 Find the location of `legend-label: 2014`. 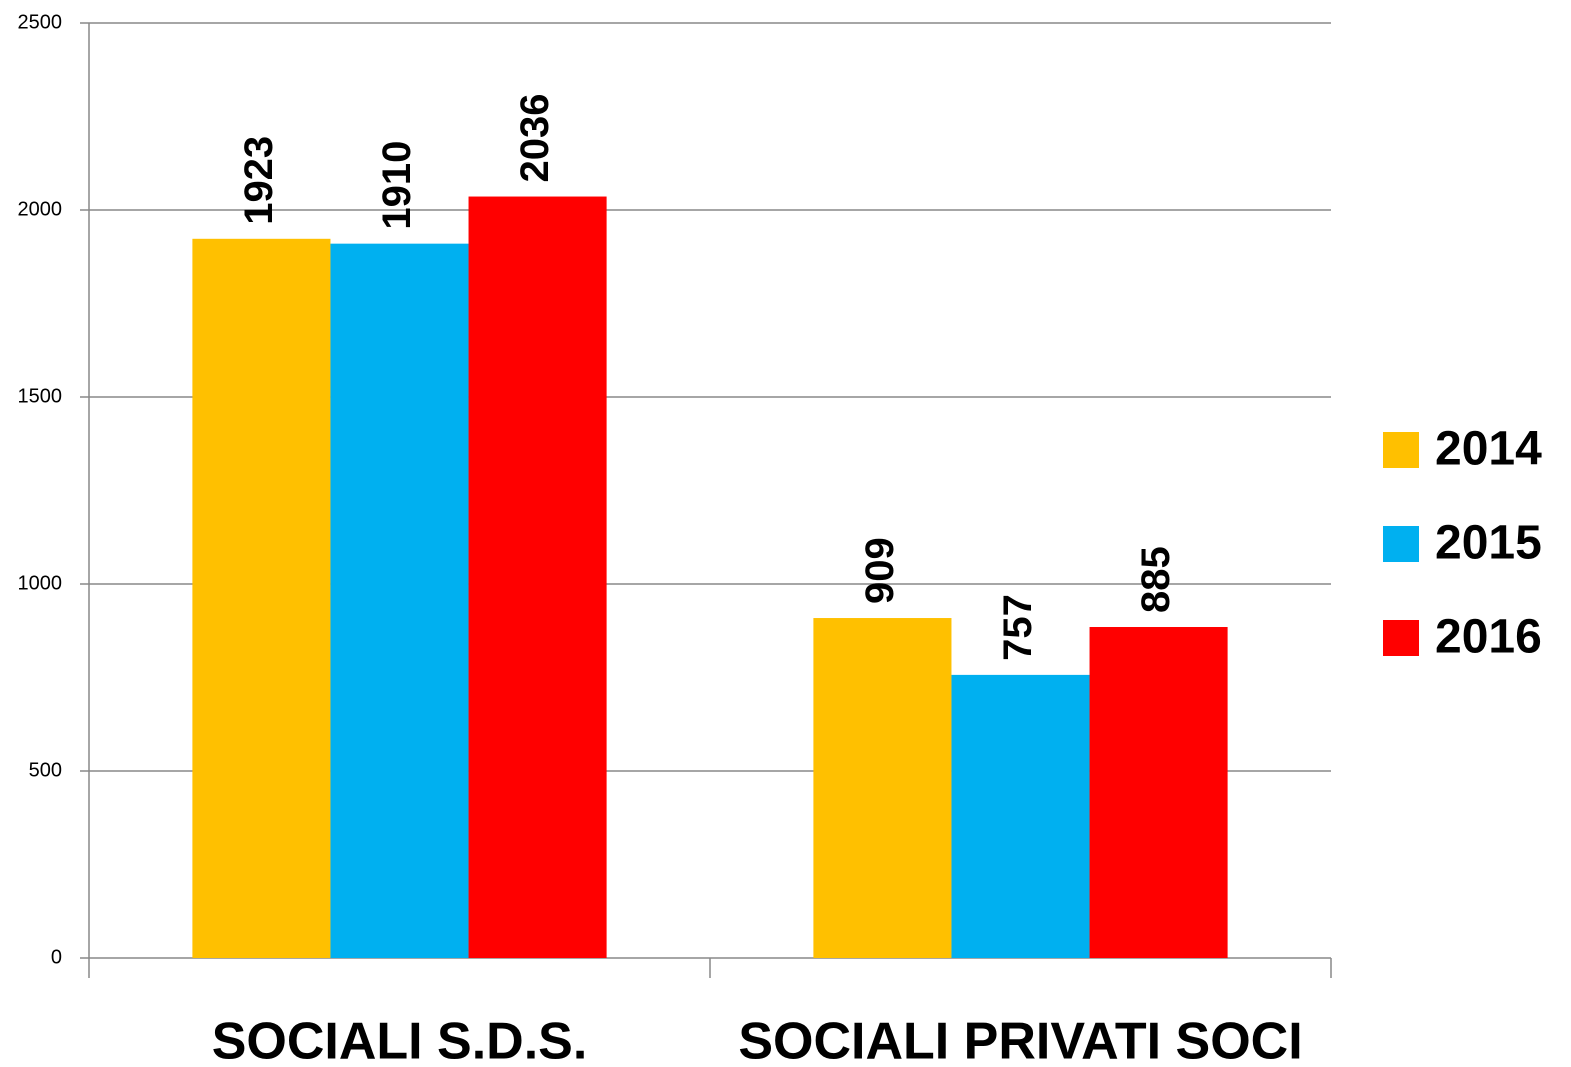

legend-label: 2014 is located at coordinates (1488, 449).